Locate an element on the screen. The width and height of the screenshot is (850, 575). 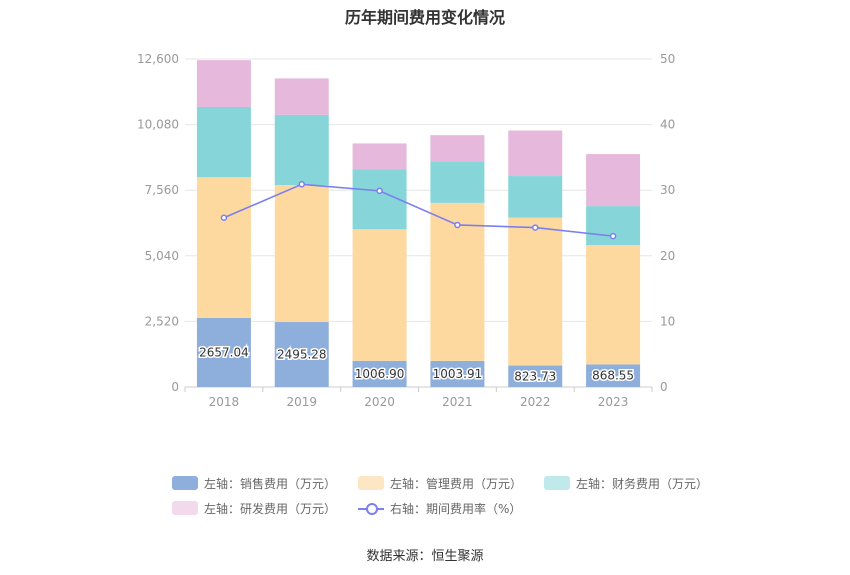
bar-value-label: 1003.91 is located at coordinates (458, 374).